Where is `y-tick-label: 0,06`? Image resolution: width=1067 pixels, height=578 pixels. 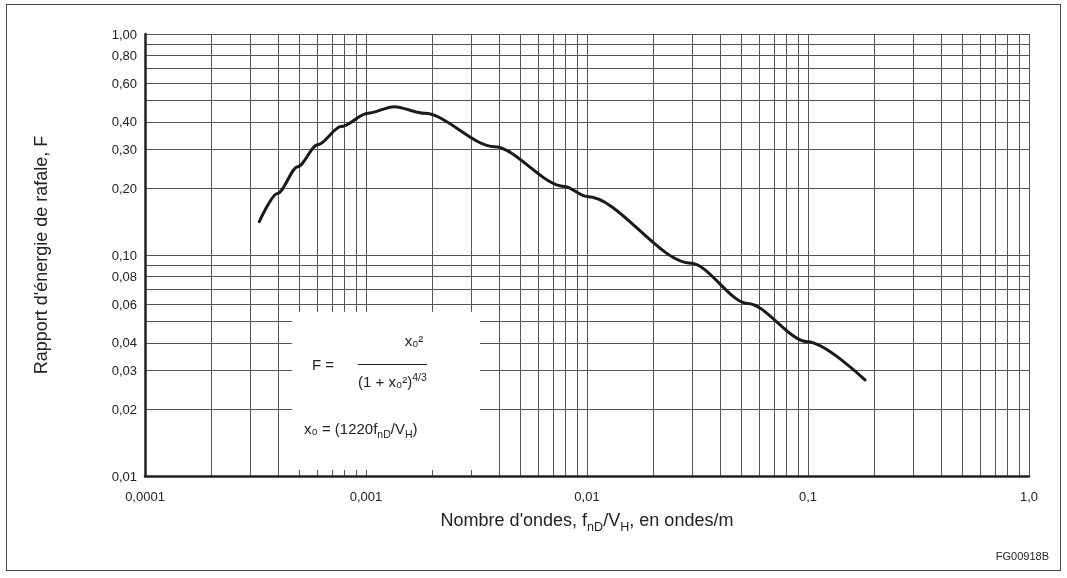 y-tick-label: 0,06 is located at coordinates (124, 304).